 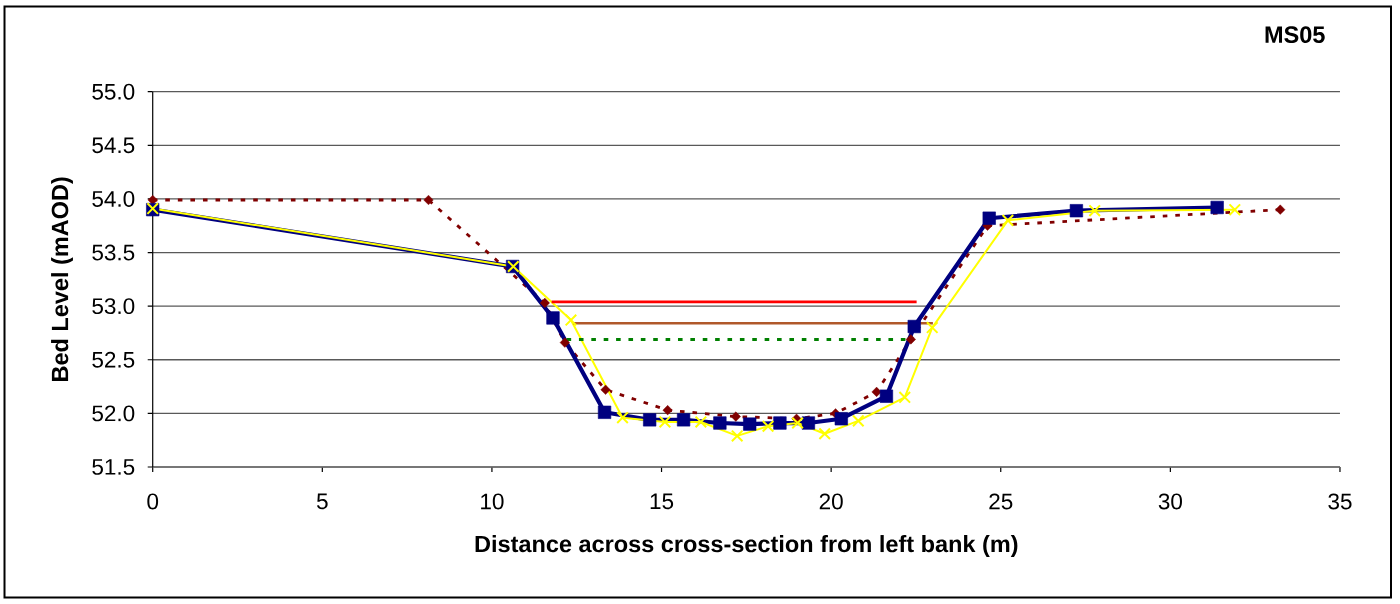 What do you see at coordinates (1001, 501) in the screenshot?
I see `x-tick-label: 25` at bounding box center [1001, 501].